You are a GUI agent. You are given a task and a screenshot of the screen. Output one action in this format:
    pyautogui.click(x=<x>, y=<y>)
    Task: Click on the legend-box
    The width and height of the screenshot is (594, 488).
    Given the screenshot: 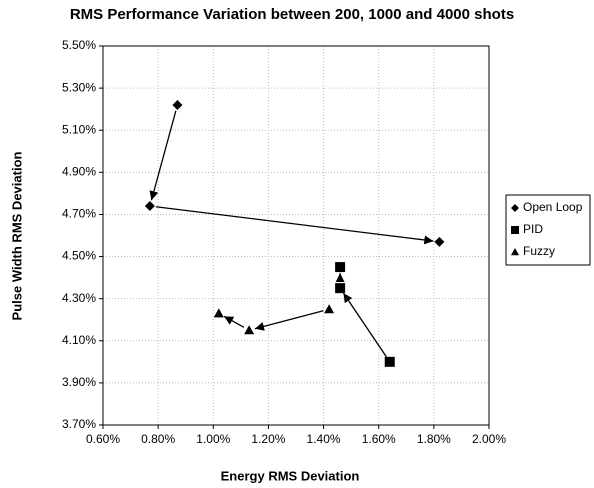 What is the action you would take?
    pyautogui.click(x=548, y=230)
    